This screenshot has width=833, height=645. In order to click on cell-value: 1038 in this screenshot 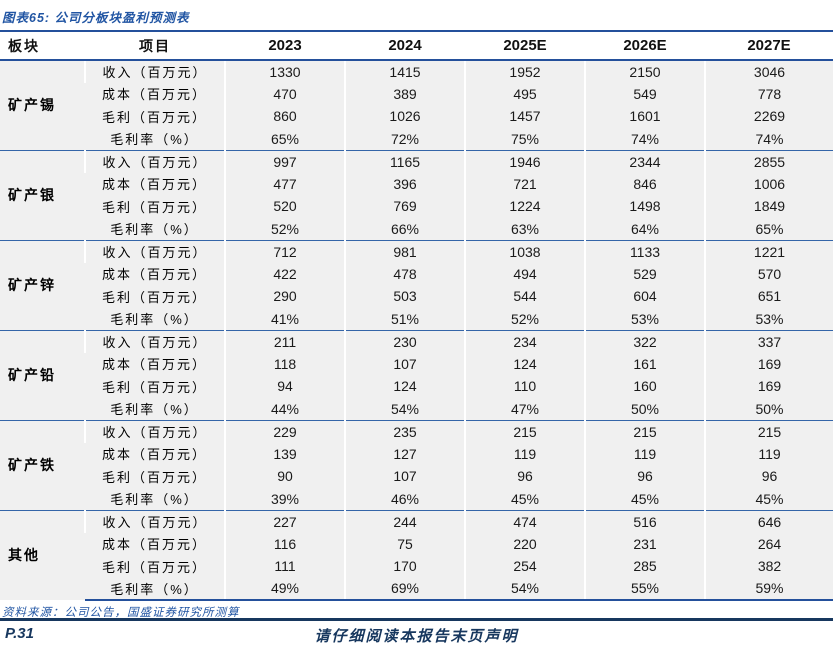, I will do `click(524, 251)`.